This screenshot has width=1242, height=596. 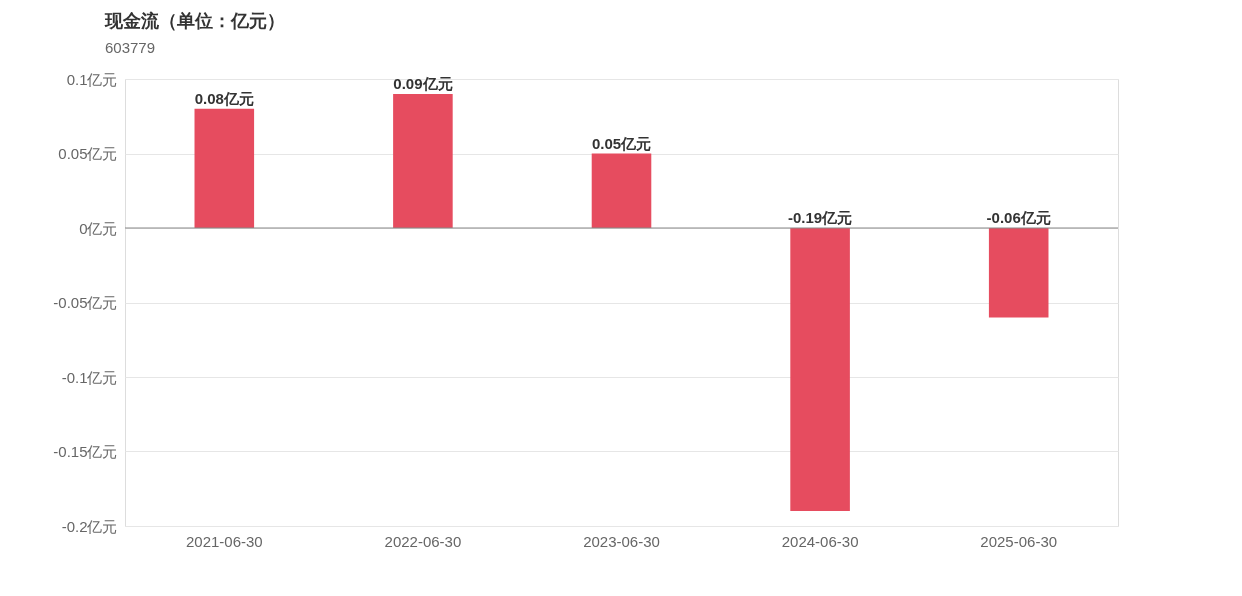 What do you see at coordinates (92, 79) in the screenshot?
I see `y-tick-label: 0.1亿元` at bounding box center [92, 79].